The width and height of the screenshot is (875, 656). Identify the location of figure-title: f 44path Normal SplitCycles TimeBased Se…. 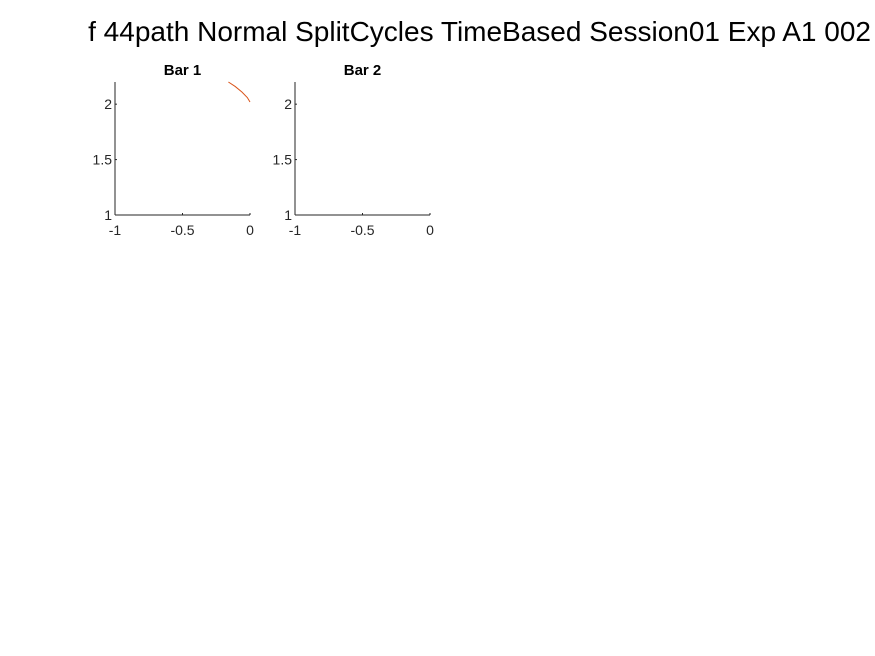
(479, 31).